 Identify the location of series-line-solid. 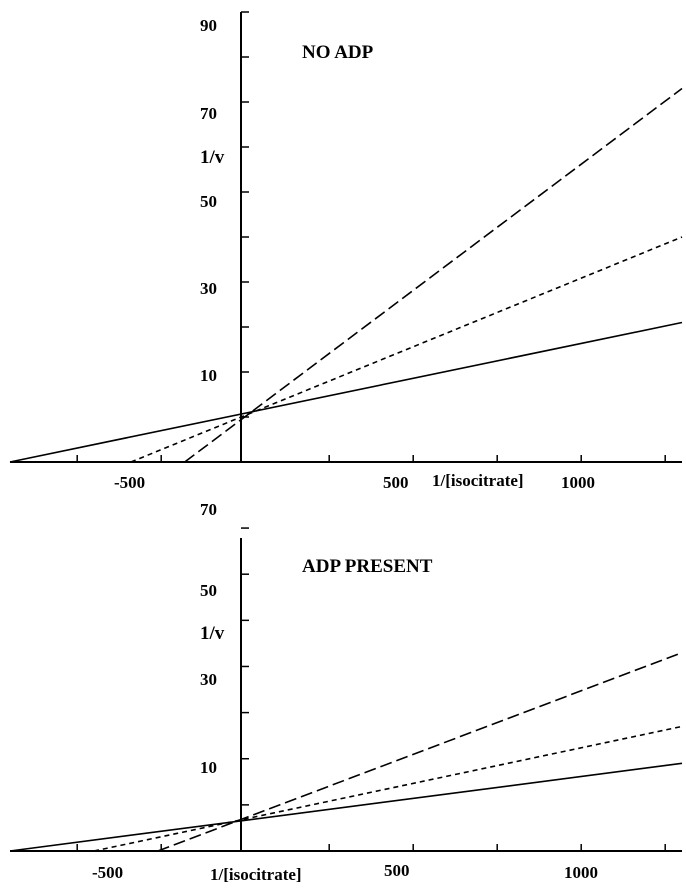
(346, 807).